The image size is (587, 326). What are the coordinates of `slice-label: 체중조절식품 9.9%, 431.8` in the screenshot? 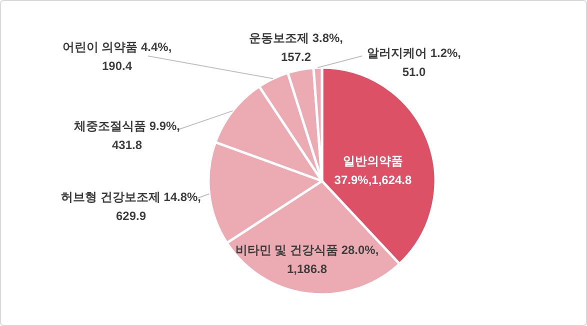 It's located at (126, 135).